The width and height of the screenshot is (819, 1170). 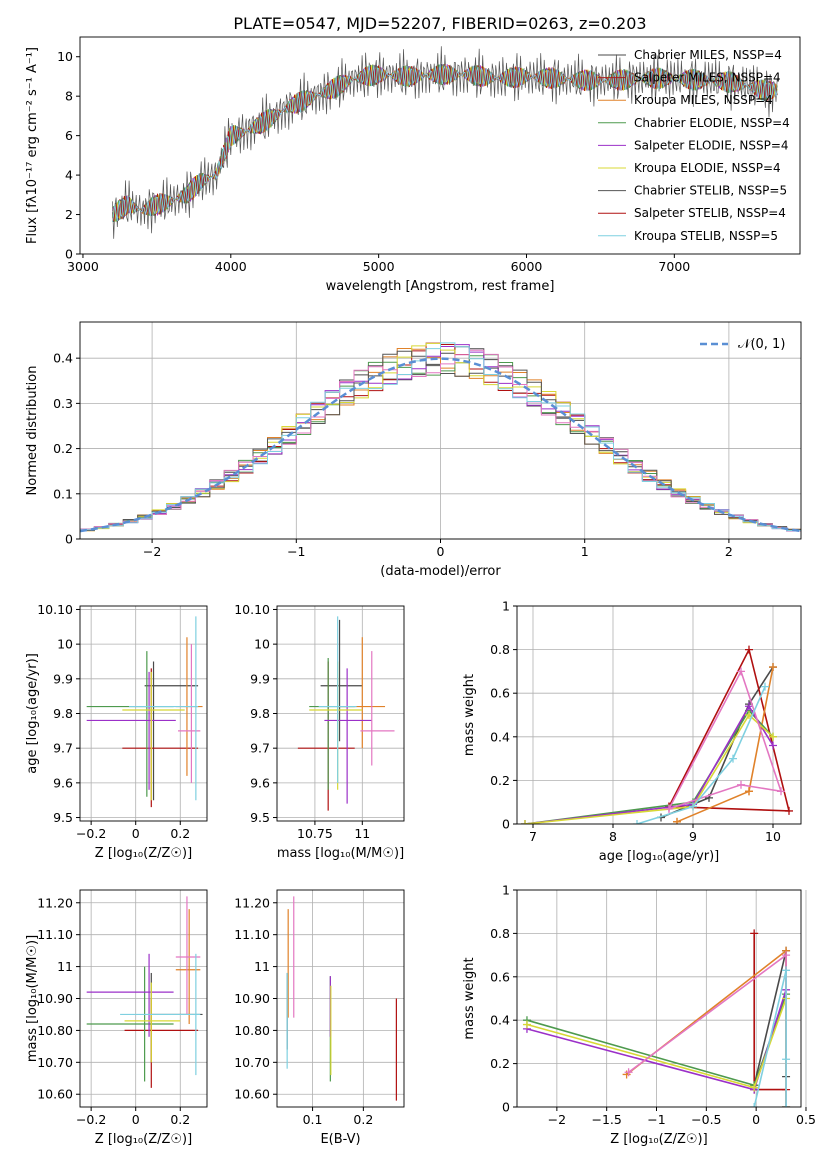 What do you see at coordinates (607, 1119) in the screenshot?
I see `x-tick-label: −1.5` at bounding box center [607, 1119].